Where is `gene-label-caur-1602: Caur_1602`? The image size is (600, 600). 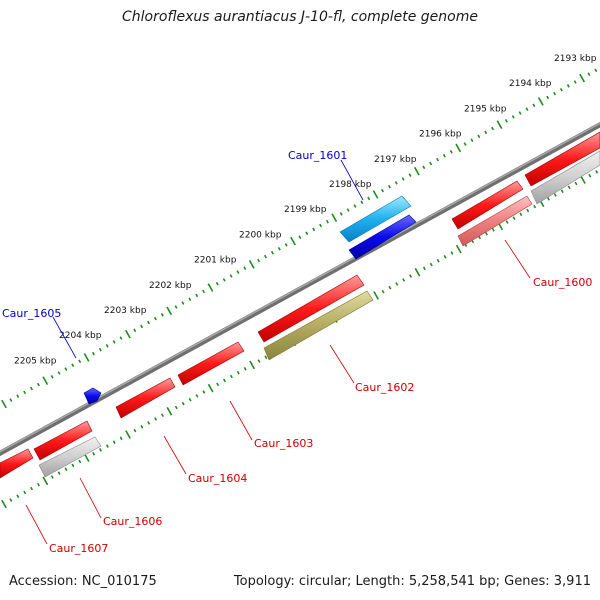
gene-label-caur-1602: Caur_1602 is located at coordinates (384, 387).